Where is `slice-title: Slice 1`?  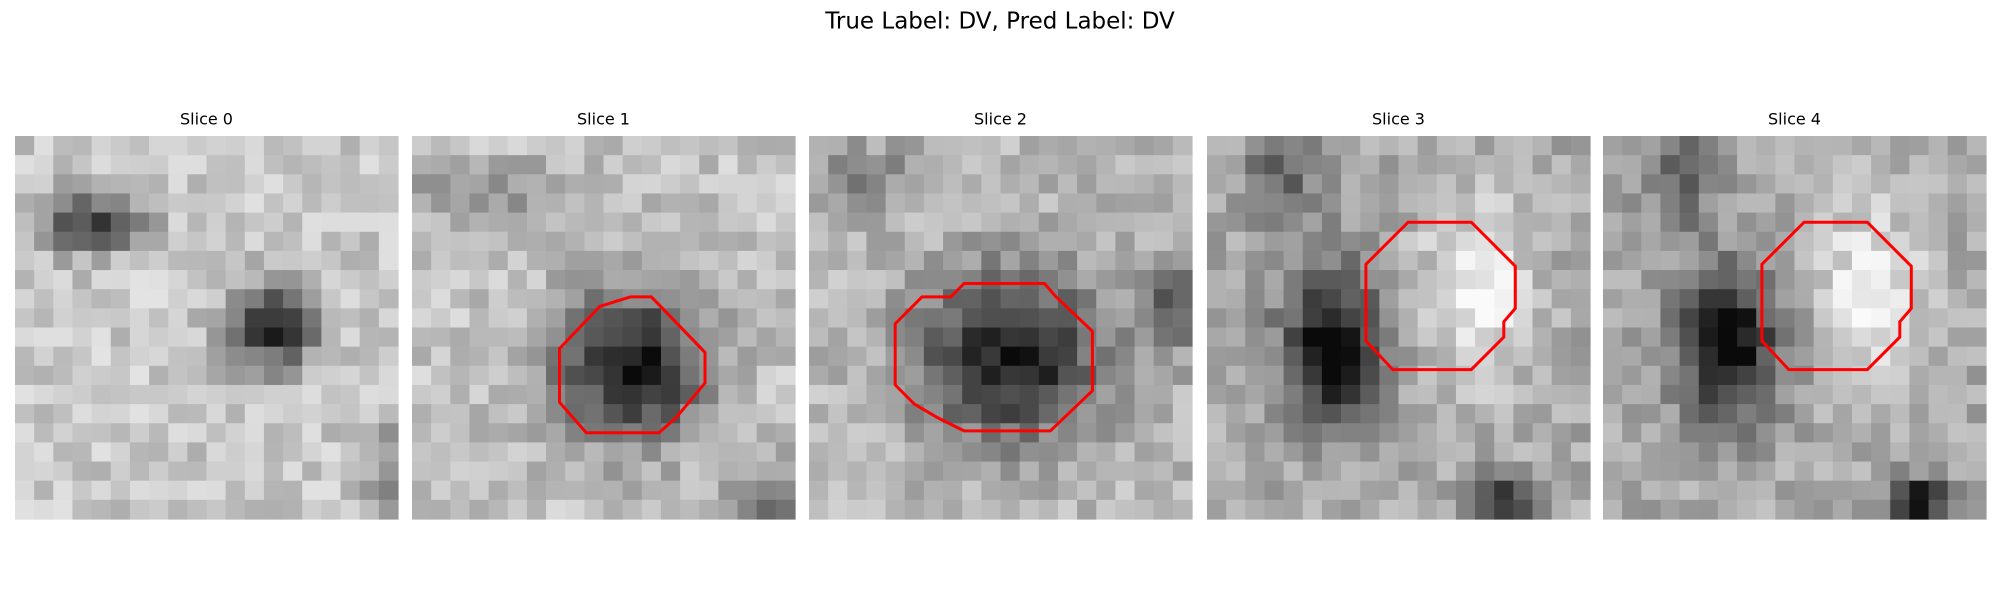 slice-title: Slice 1 is located at coordinates (603, 119).